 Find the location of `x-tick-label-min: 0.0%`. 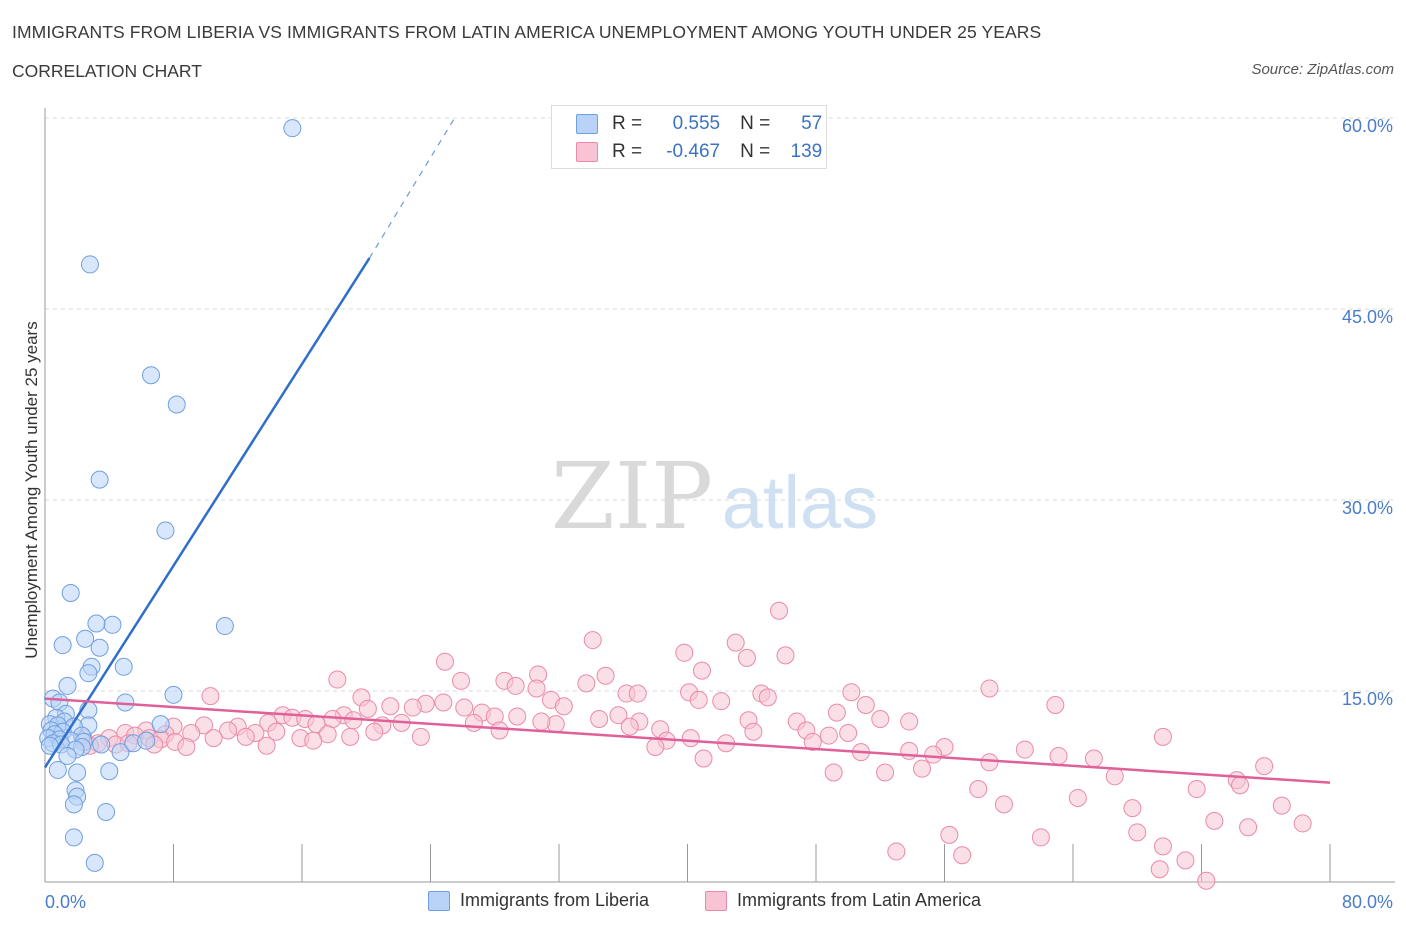

x-tick-label-min: 0.0% is located at coordinates (65, 902).